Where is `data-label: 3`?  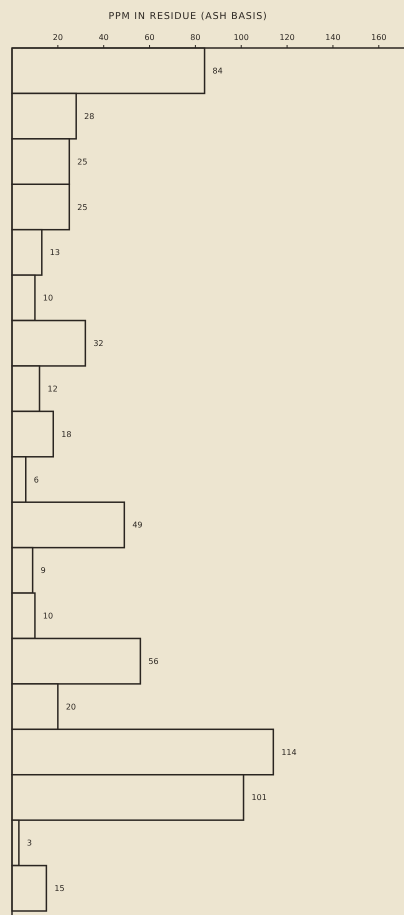
data-label: 3 is located at coordinates (29, 843).